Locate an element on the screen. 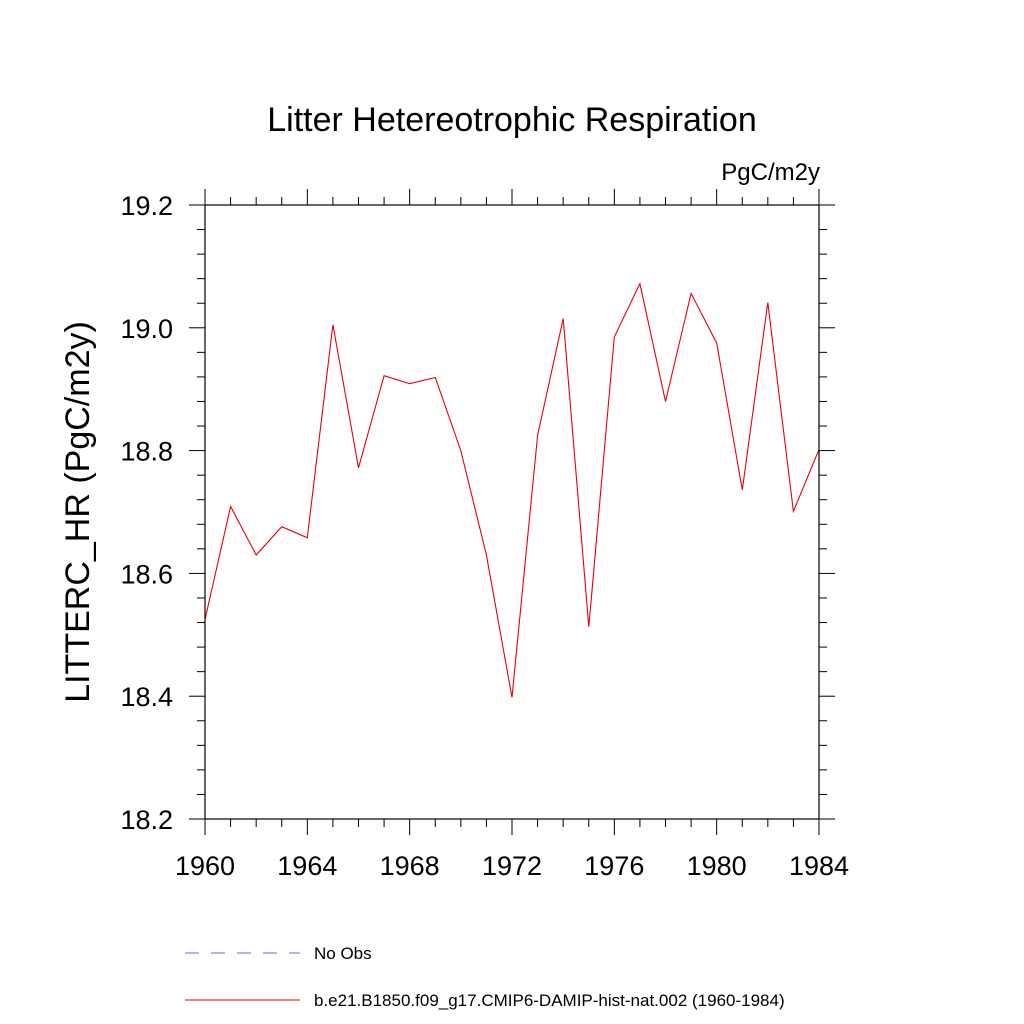 The height and width of the screenshot is (1024, 1024). chart-title: Litter Hetereotrophic Respiration is located at coordinates (511, 120).